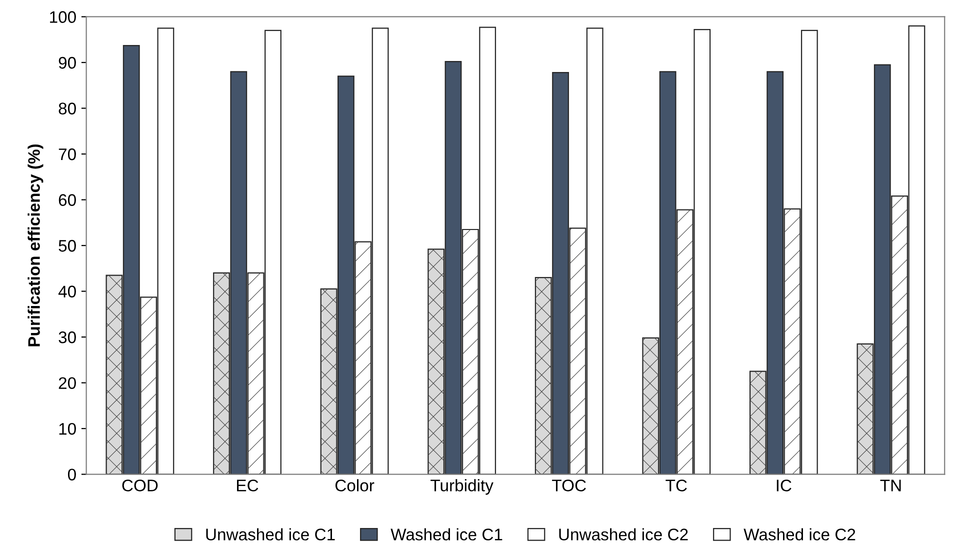 Image resolution: width=959 pixels, height=558 pixels. Describe the element at coordinates (67, 200) in the screenshot. I see `y-tick-label: 60` at that location.